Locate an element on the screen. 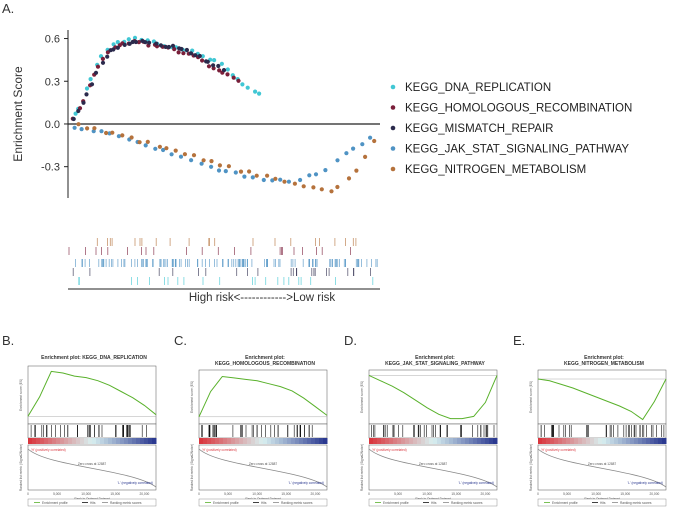 The height and width of the screenshot is (510, 674). gsea-legend-label: Ranking metric scores is located at coordinates (126, 503).